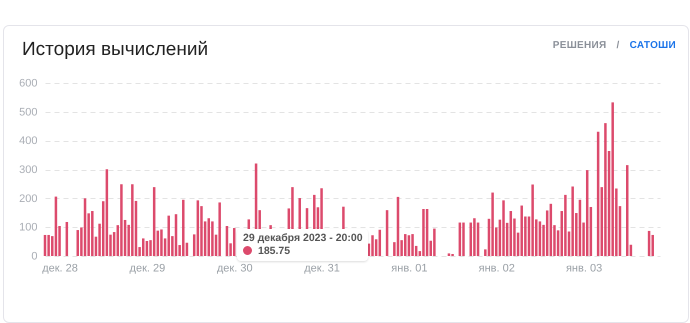 This screenshot has width=690, height=323. I want to click on y-tick-label: 300, so click(28, 170).